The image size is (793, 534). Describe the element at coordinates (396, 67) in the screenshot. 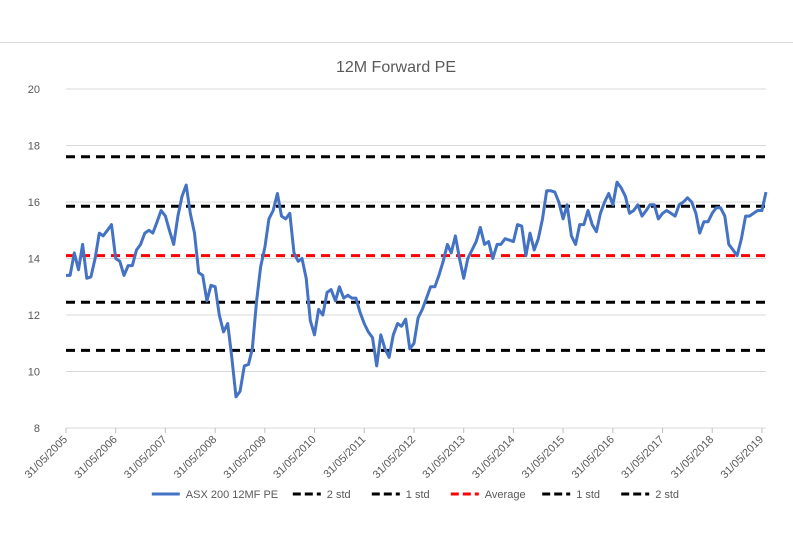

I see `chart-title: 12M Forward PE` at that location.